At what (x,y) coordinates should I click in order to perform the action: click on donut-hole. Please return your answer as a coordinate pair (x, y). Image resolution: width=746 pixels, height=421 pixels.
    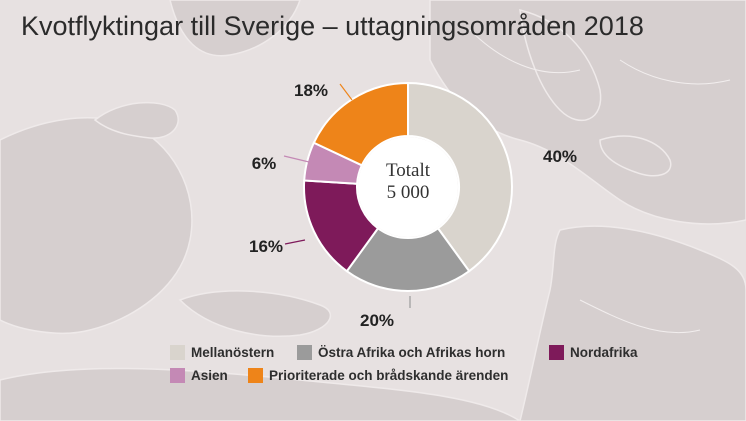
    Looking at the image, I should click on (408, 187).